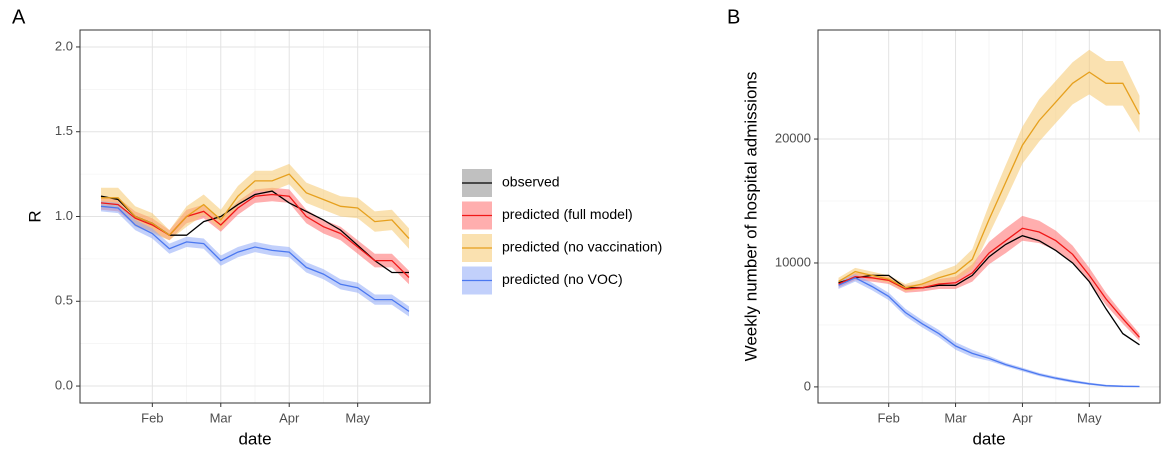 The image size is (1167, 464). What do you see at coordinates (733, 17) in the screenshot?
I see `panel-label: B` at bounding box center [733, 17].